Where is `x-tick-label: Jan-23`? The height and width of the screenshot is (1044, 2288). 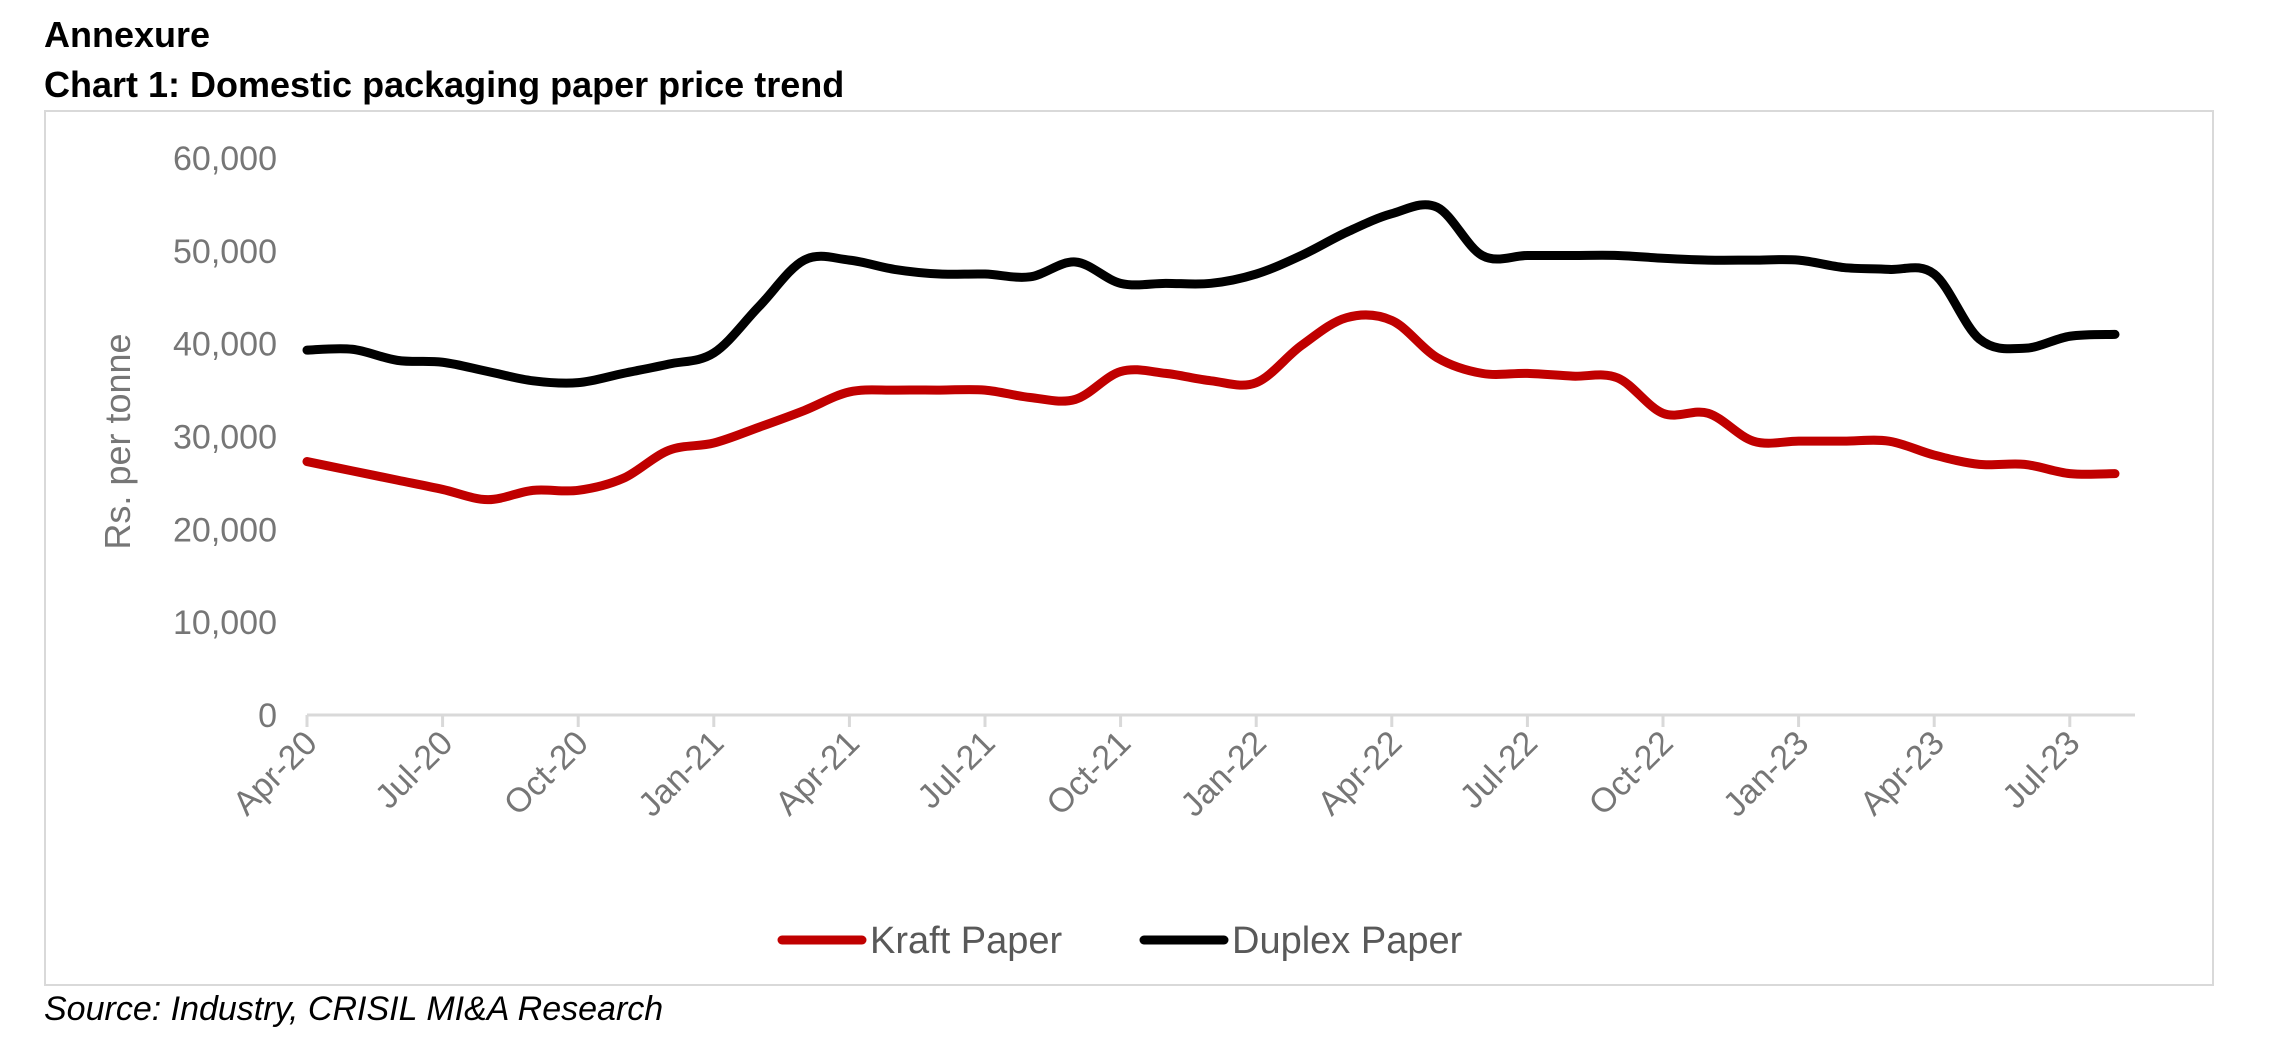 x-tick-label: Jan-23 is located at coordinates (1766, 774).